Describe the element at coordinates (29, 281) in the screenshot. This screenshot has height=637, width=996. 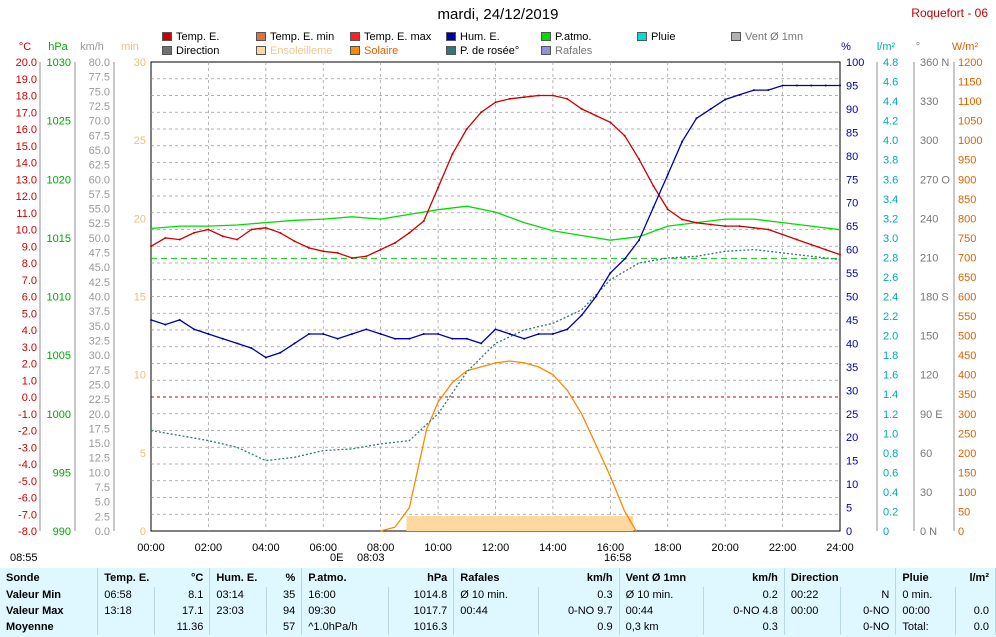
I see `temp-tick: 7.0` at that location.